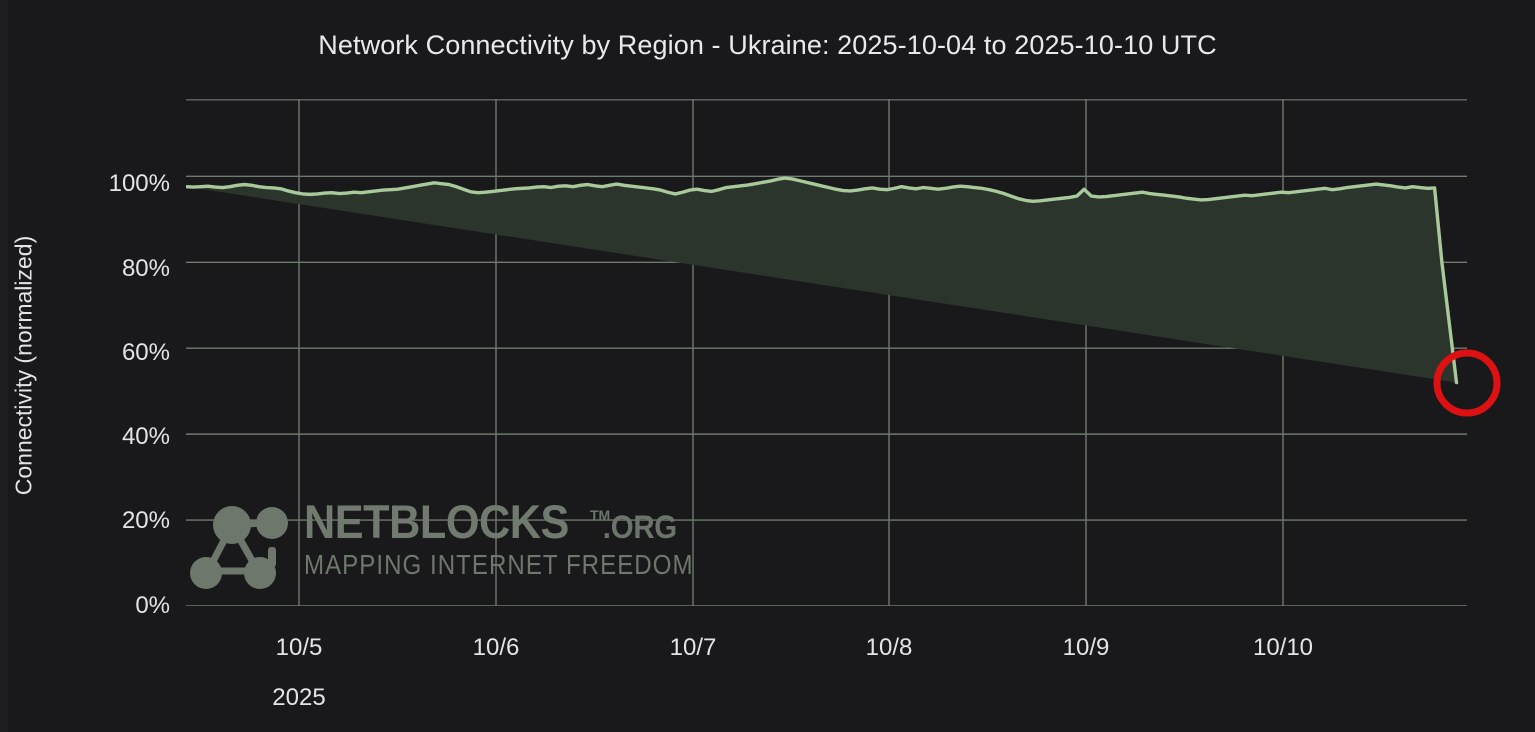 This screenshot has width=1535, height=732. I want to click on left-edge-strip, so click(4, 366).